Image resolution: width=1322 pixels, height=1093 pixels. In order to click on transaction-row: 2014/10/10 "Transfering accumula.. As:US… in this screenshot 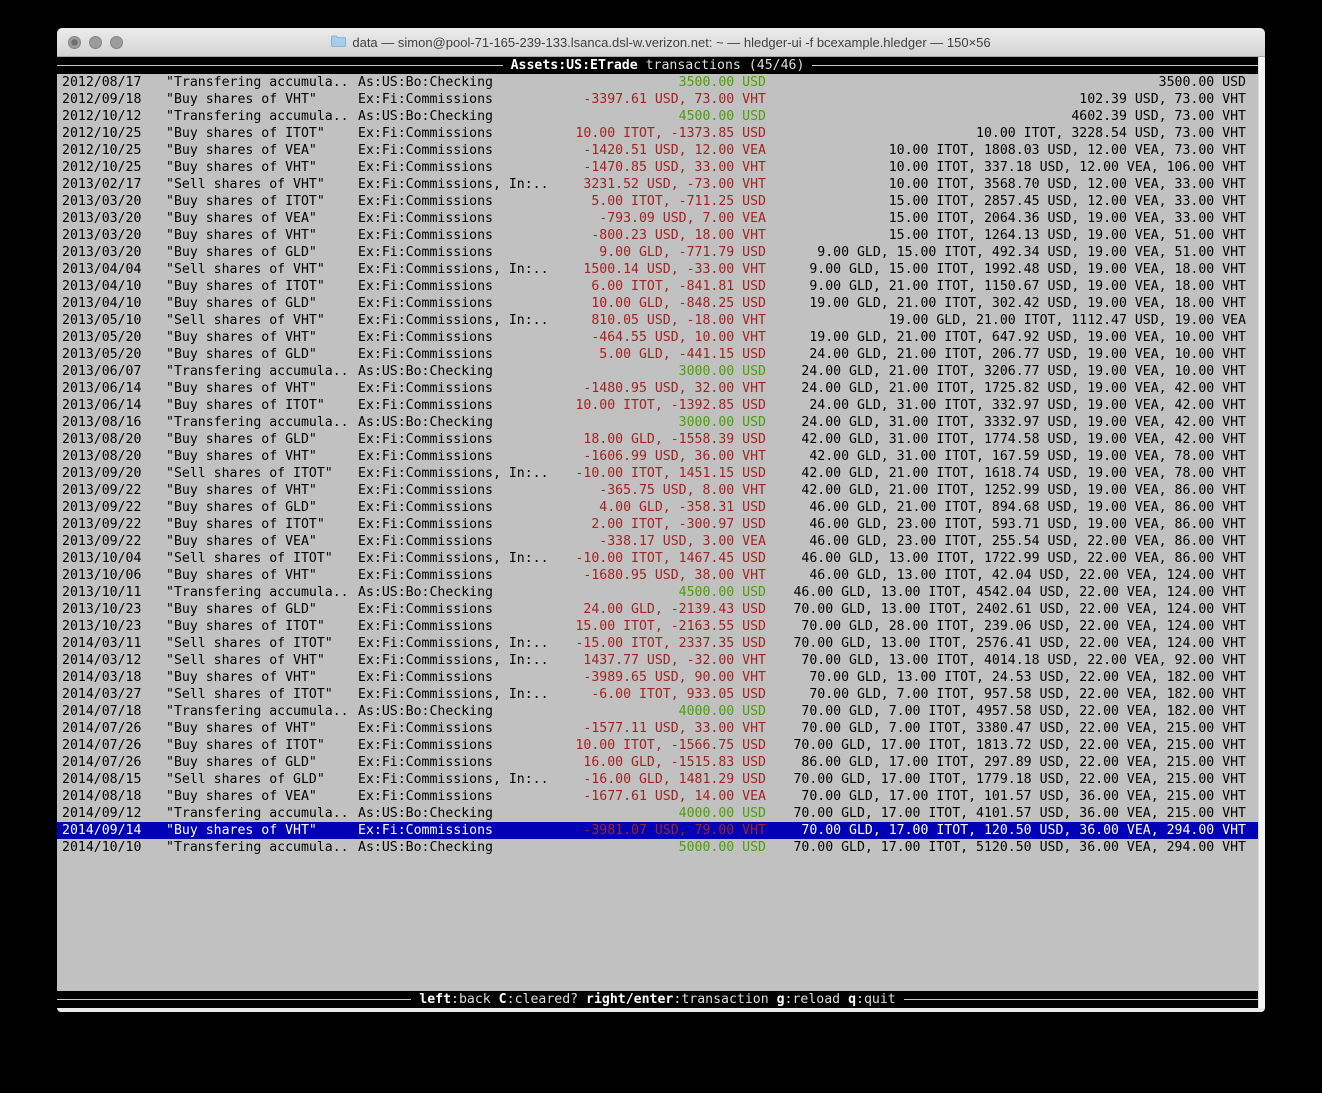, I will do `click(657, 847)`.